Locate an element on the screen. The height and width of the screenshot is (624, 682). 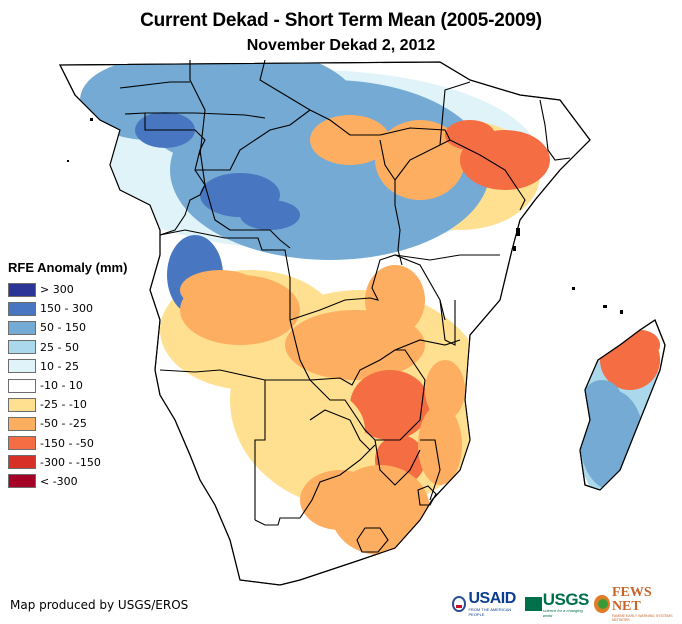
usgs-logo: USGS science for a changing world is located at coordinates (557, 604).